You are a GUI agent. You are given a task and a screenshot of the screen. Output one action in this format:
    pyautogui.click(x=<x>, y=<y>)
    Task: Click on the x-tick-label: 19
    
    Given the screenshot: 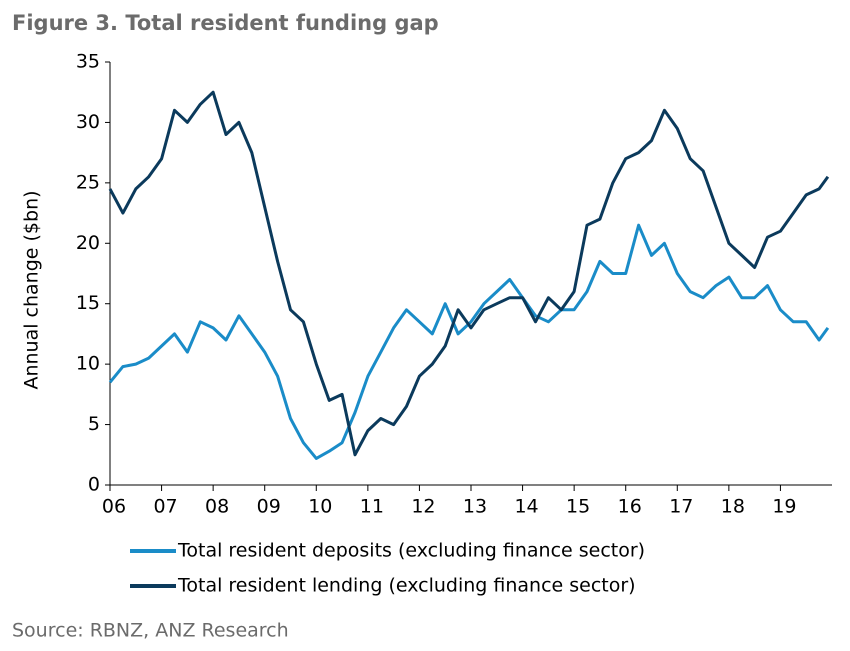 What is the action you would take?
    pyautogui.click(x=784, y=507)
    